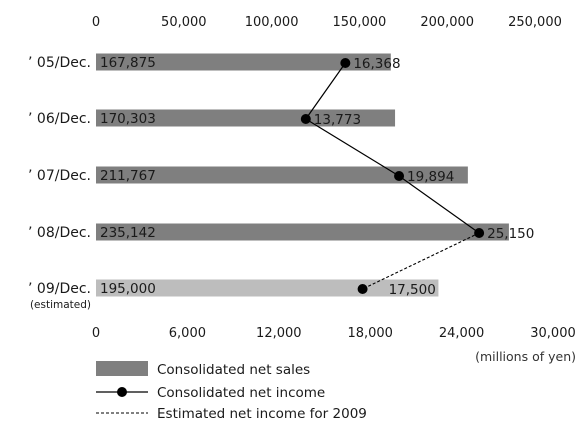 The height and width of the screenshot is (421, 580). Describe the element at coordinates (392, 148) in the screenshot. I see `net-income-line-path` at that location.